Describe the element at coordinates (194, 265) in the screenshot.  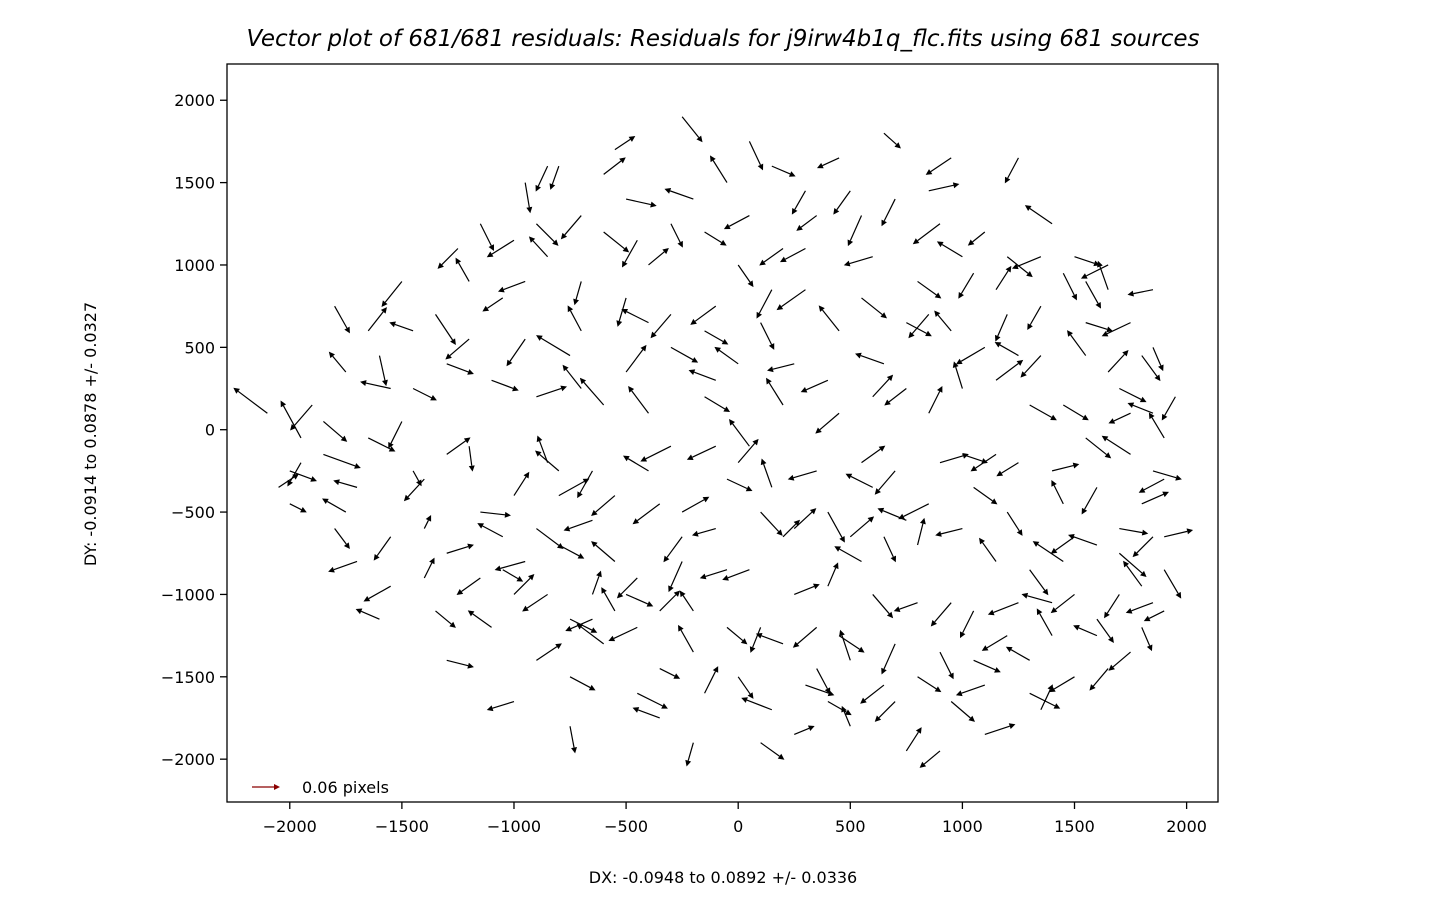
I see `y-tick-label: 1000` at that location.